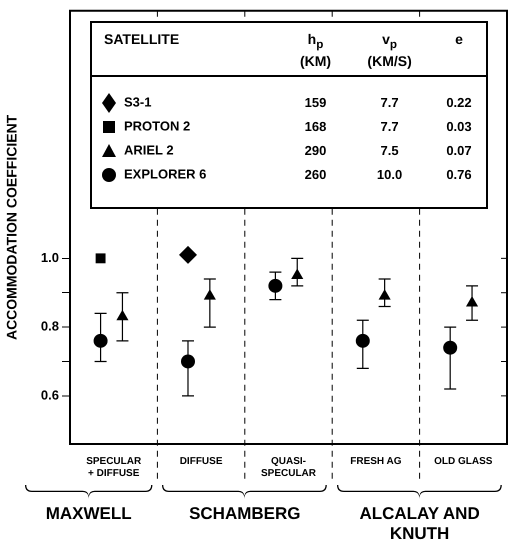  Describe the element at coordinates (316, 151) in the screenshot. I see `annotation: 290` at that location.